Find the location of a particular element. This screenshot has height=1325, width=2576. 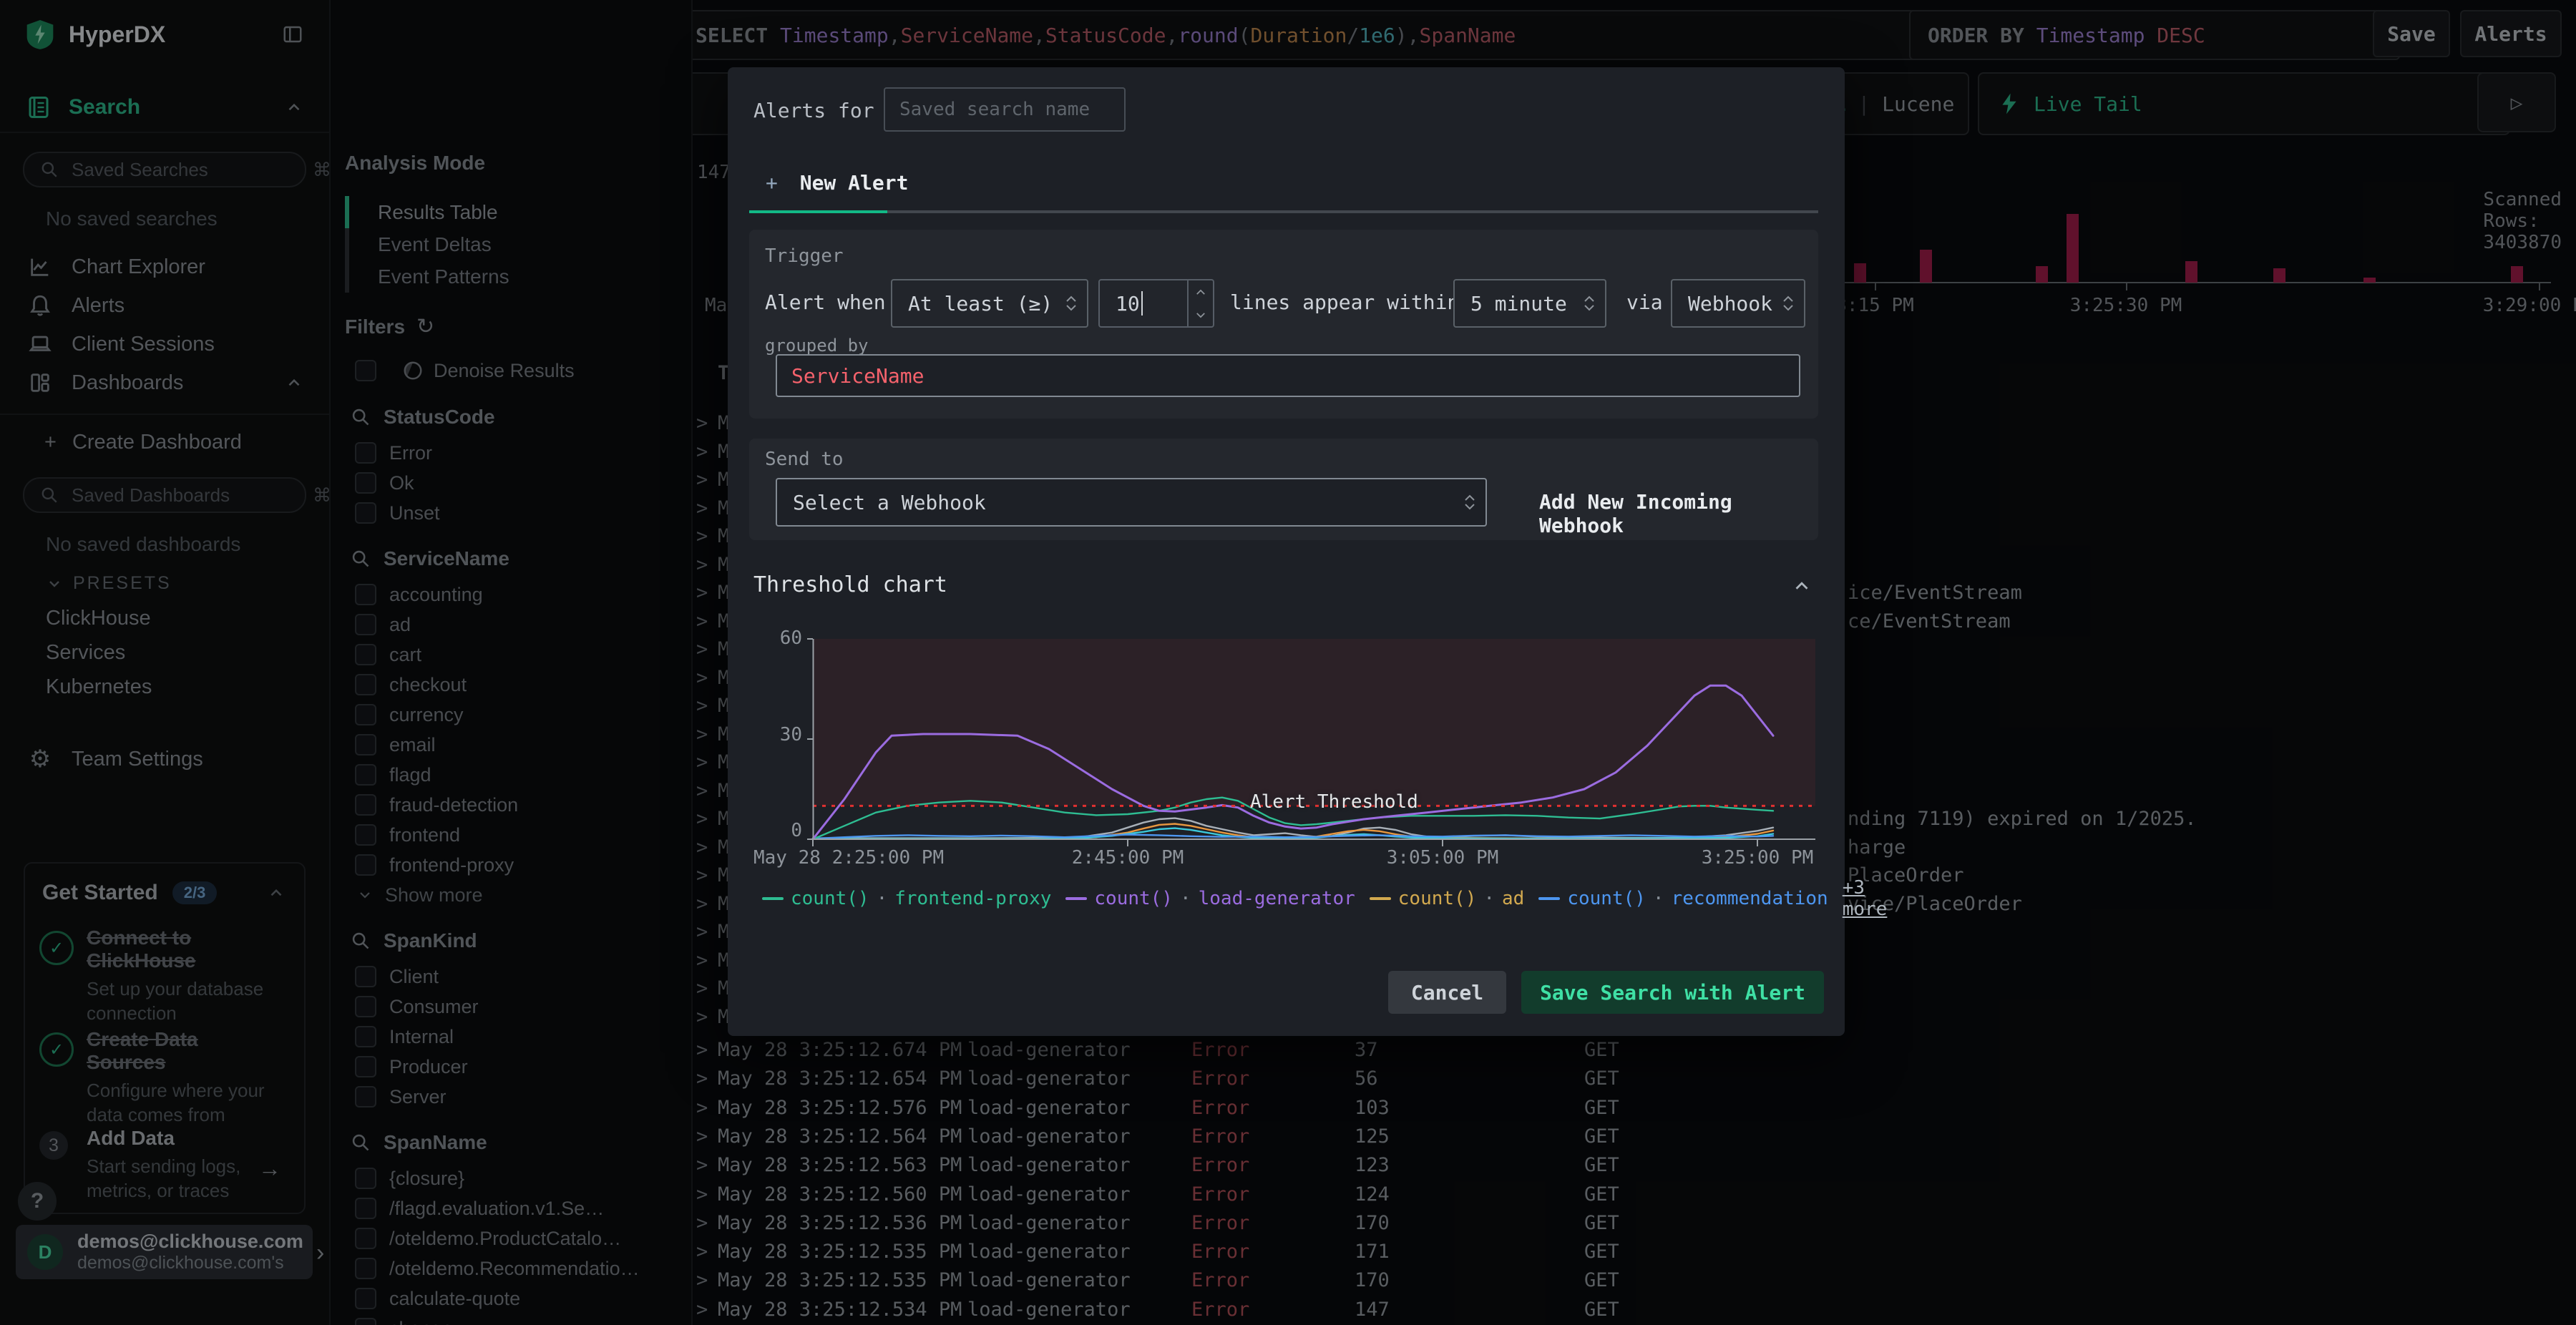

collapse-chart-chevron-icon is located at coordinates (1802, 586).